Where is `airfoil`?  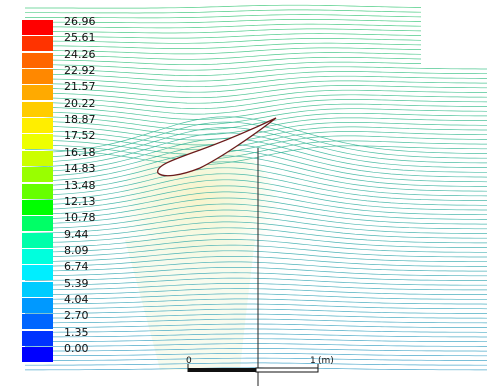 airfoil is located at coordinates (217, 147).